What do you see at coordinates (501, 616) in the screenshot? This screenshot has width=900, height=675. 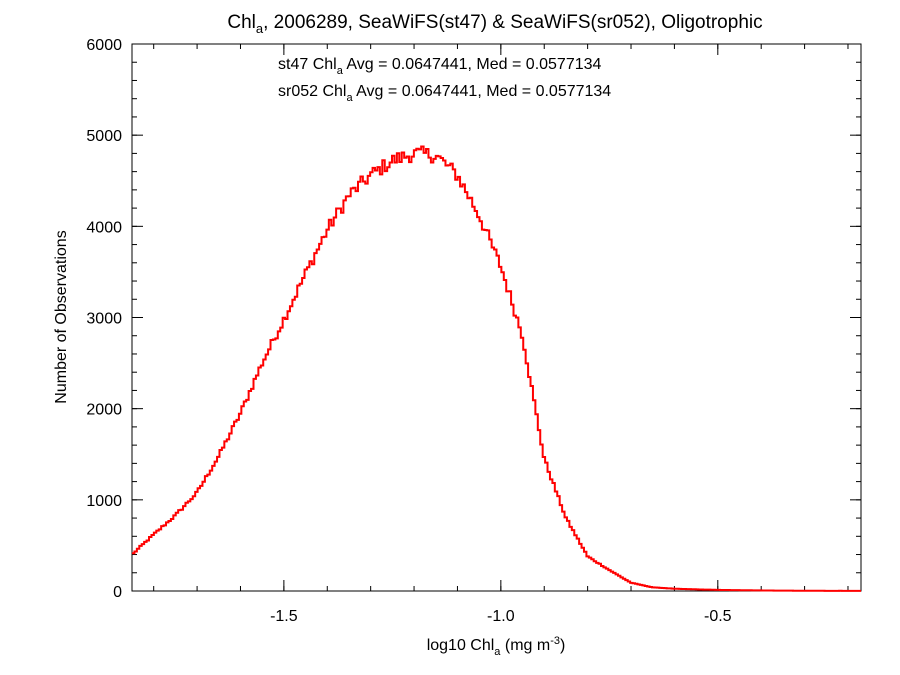 I see `x-tick-label: -1.0` at bounding box center [501, 616].